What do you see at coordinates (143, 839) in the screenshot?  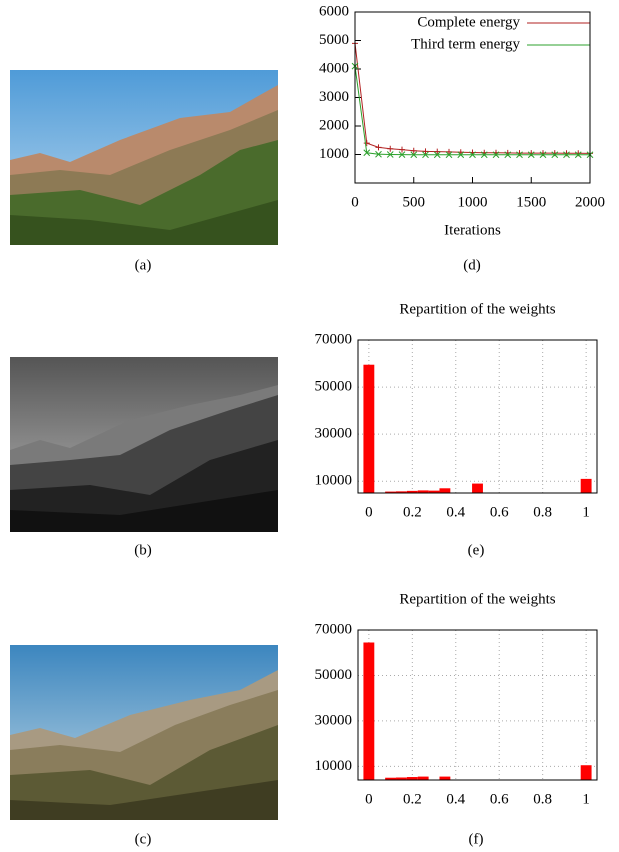 I see `caption: (c)` at bounding box center [143, 839].